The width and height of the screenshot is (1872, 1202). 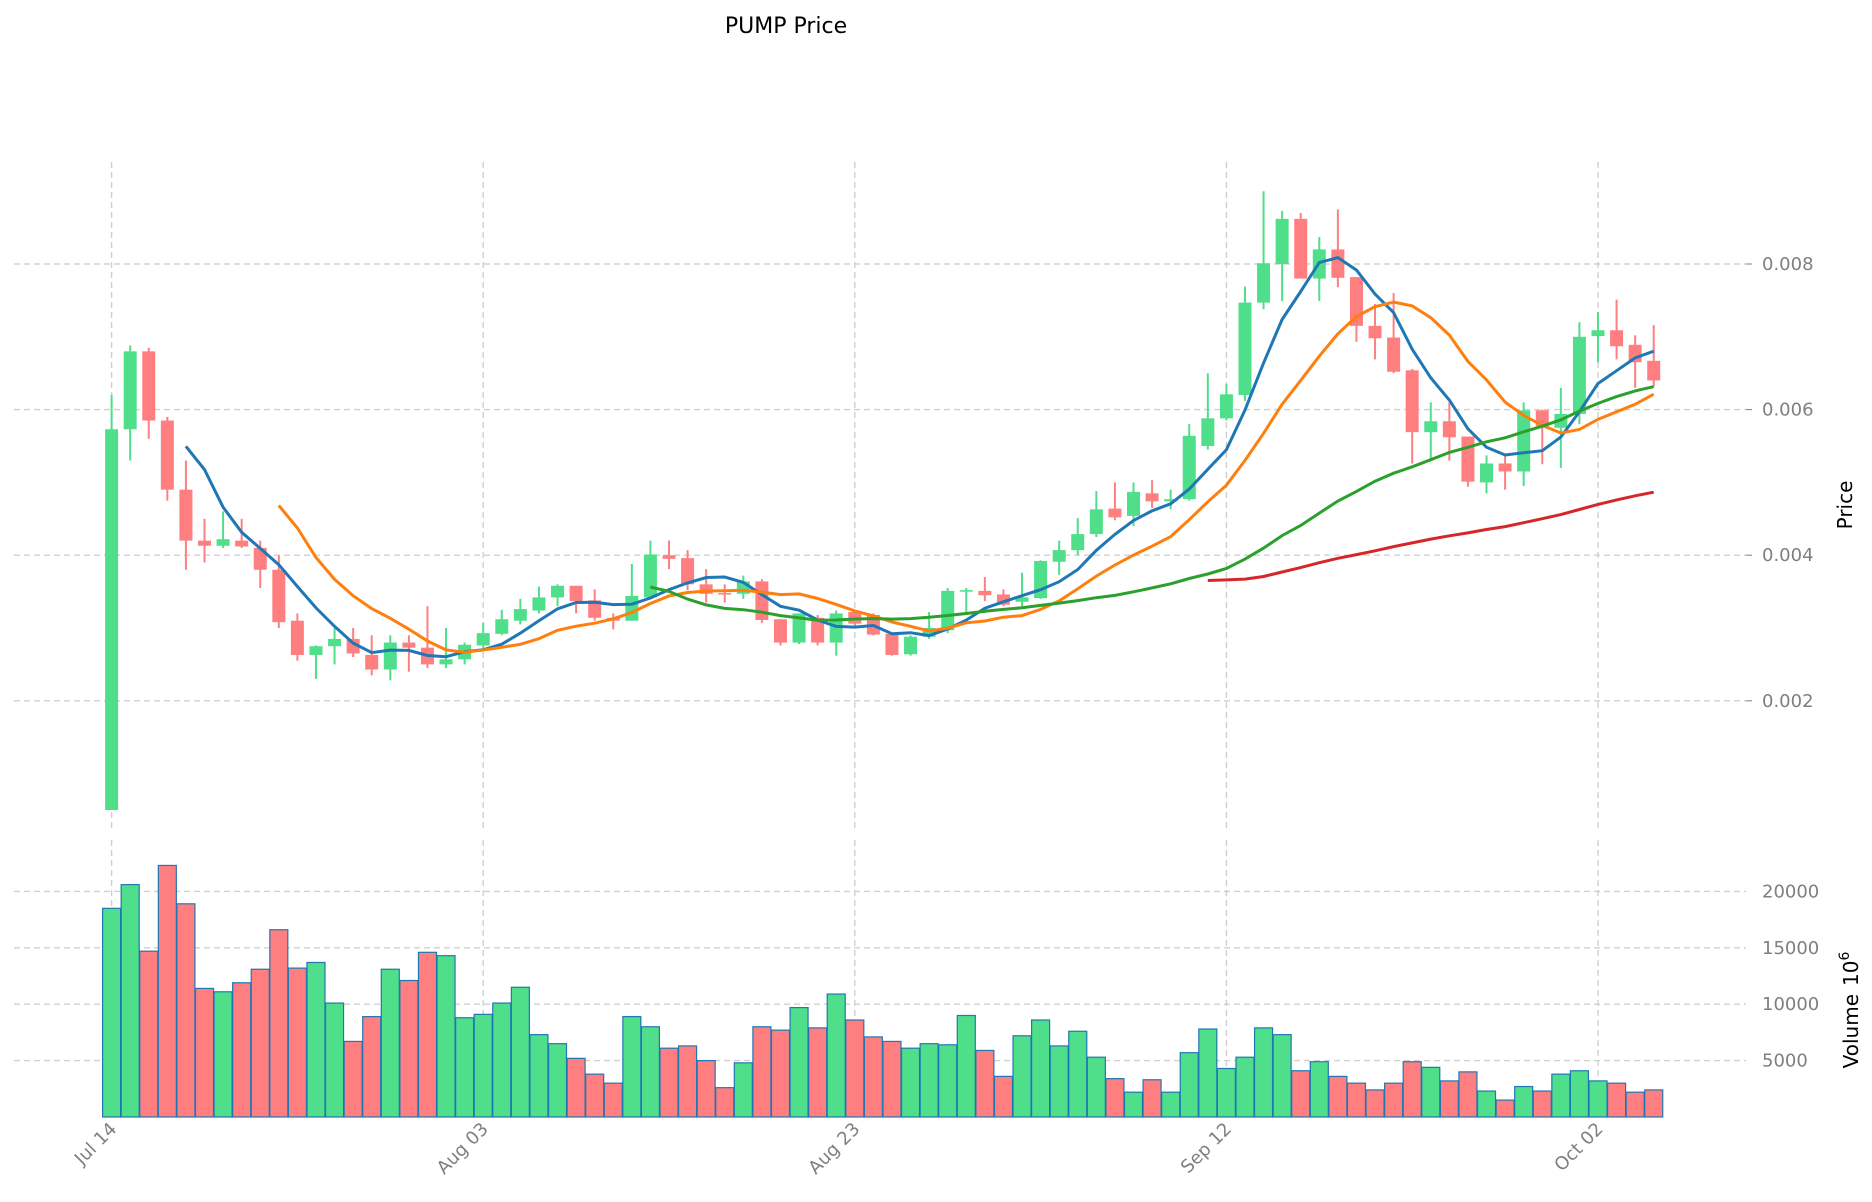 I want to click on date-tick-label: Aug 03, so click(x=463, y=1149).